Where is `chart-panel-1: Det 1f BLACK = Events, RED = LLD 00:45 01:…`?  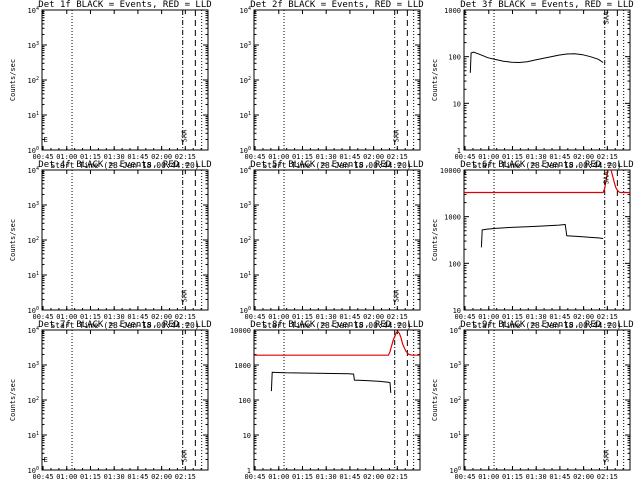
chart-panel-1: Det 1f BLACK = Events, RED = LLD 00:45 01:… is located at coordinates (110, 85).